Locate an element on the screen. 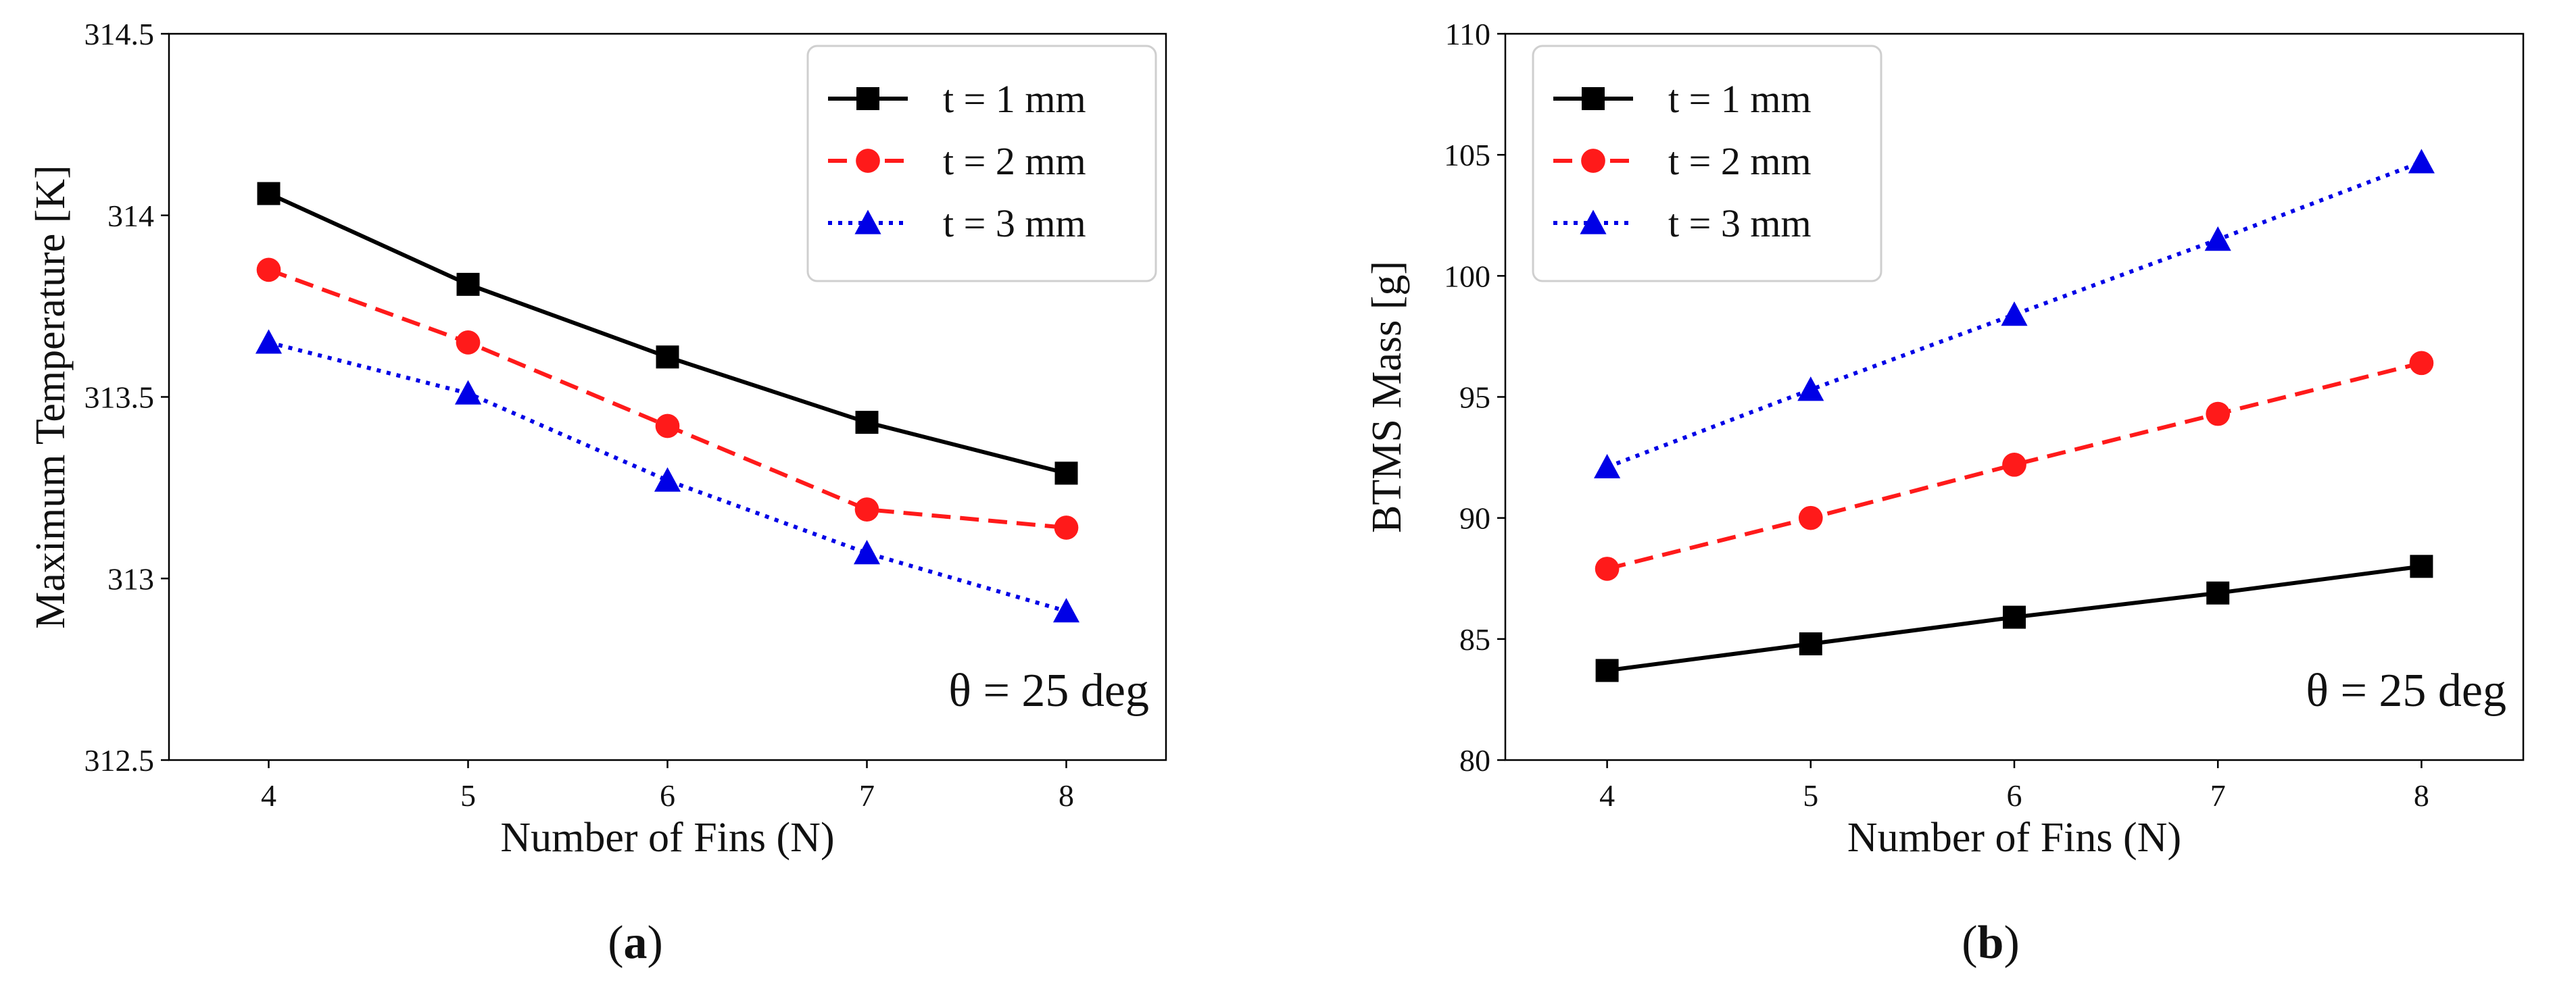  y-tick-label: 80 is located at coordinates (1475, 760).